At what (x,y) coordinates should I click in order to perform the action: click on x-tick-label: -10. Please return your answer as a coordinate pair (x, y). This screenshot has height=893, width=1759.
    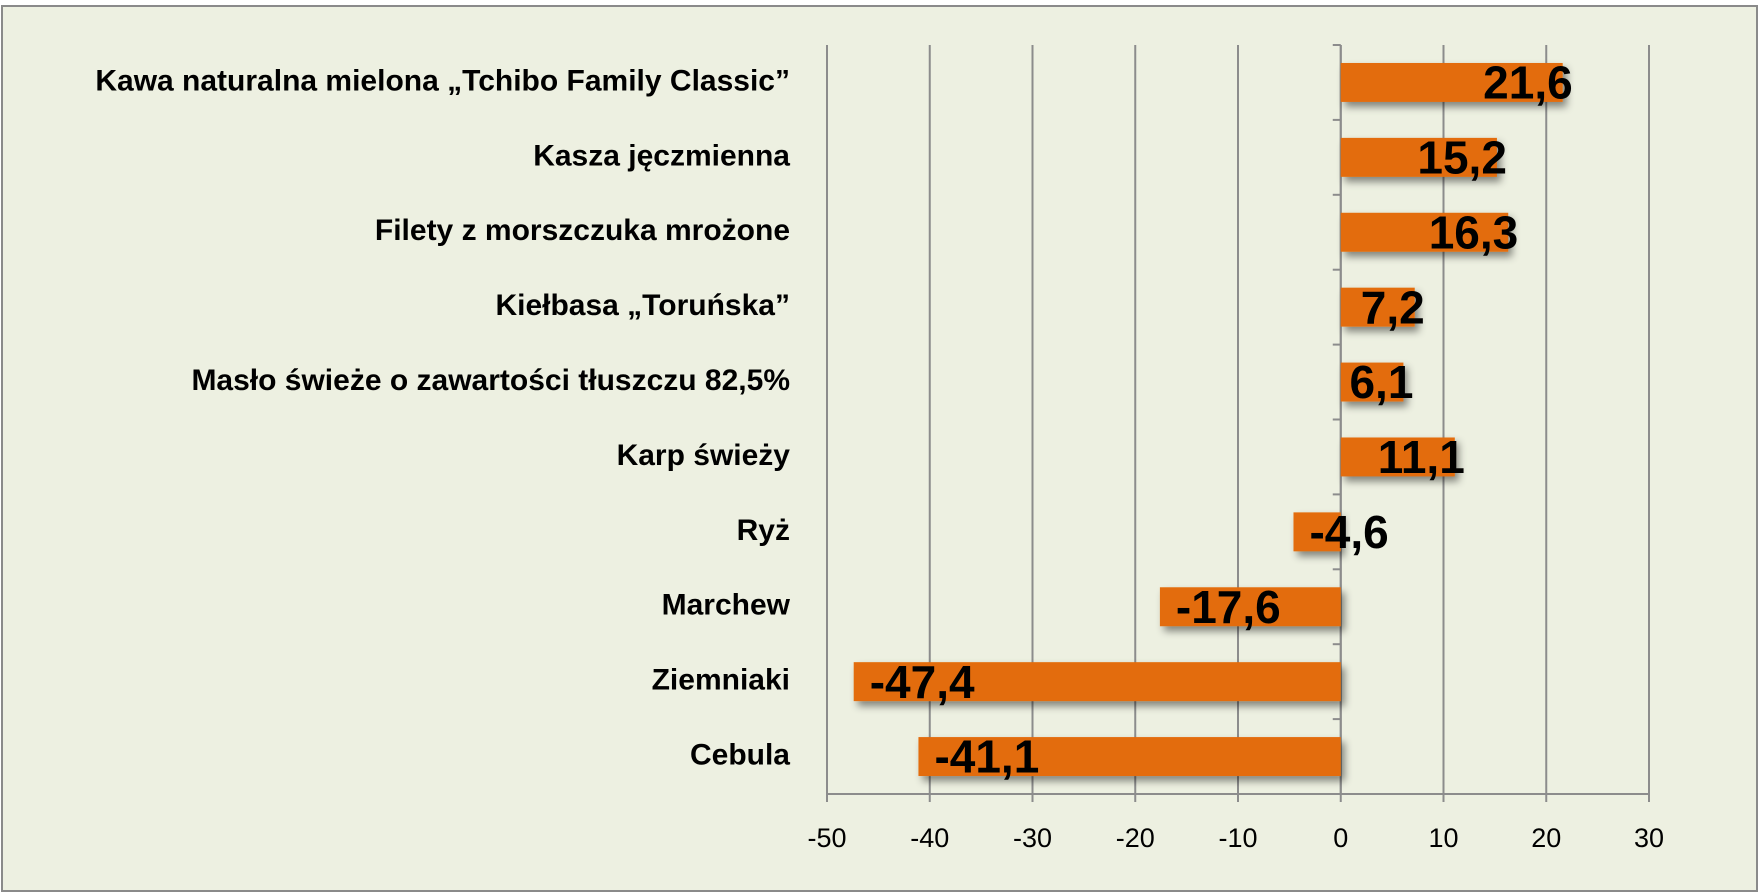
    Looking at the image, I should click on (1237, 838).